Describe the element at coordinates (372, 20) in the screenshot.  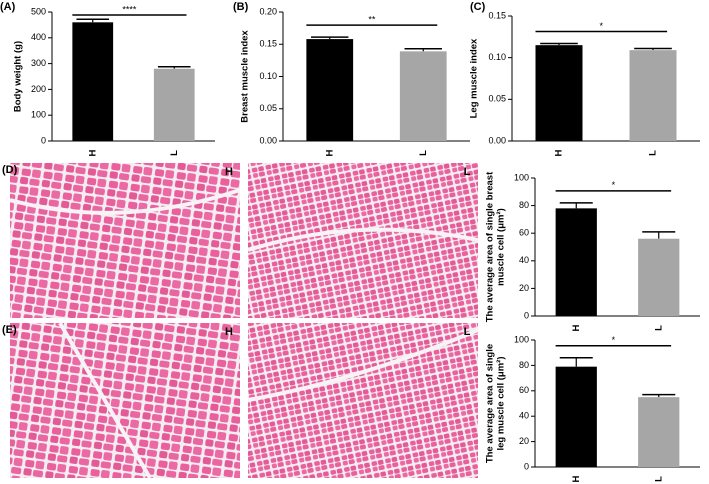
I see `significance-label: **` at that location.